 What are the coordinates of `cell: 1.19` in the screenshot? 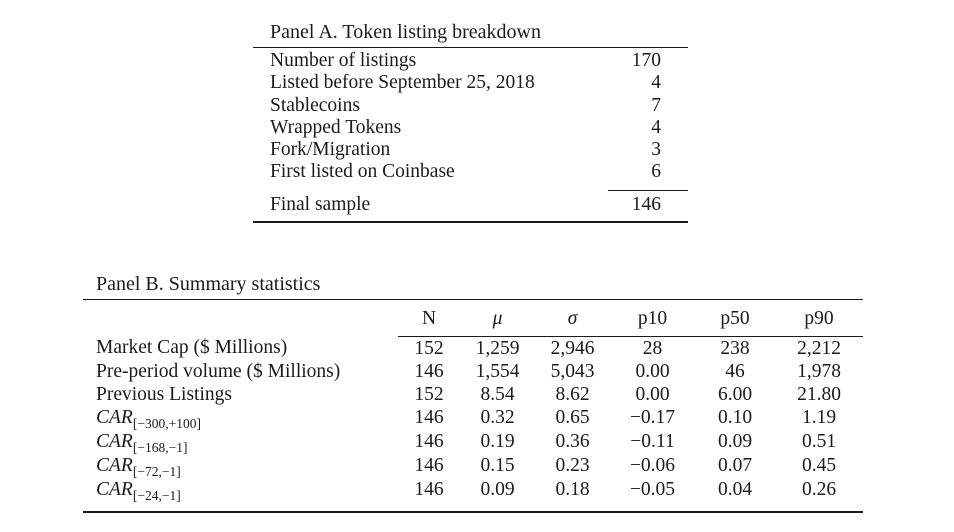 It's located at (819, 417).